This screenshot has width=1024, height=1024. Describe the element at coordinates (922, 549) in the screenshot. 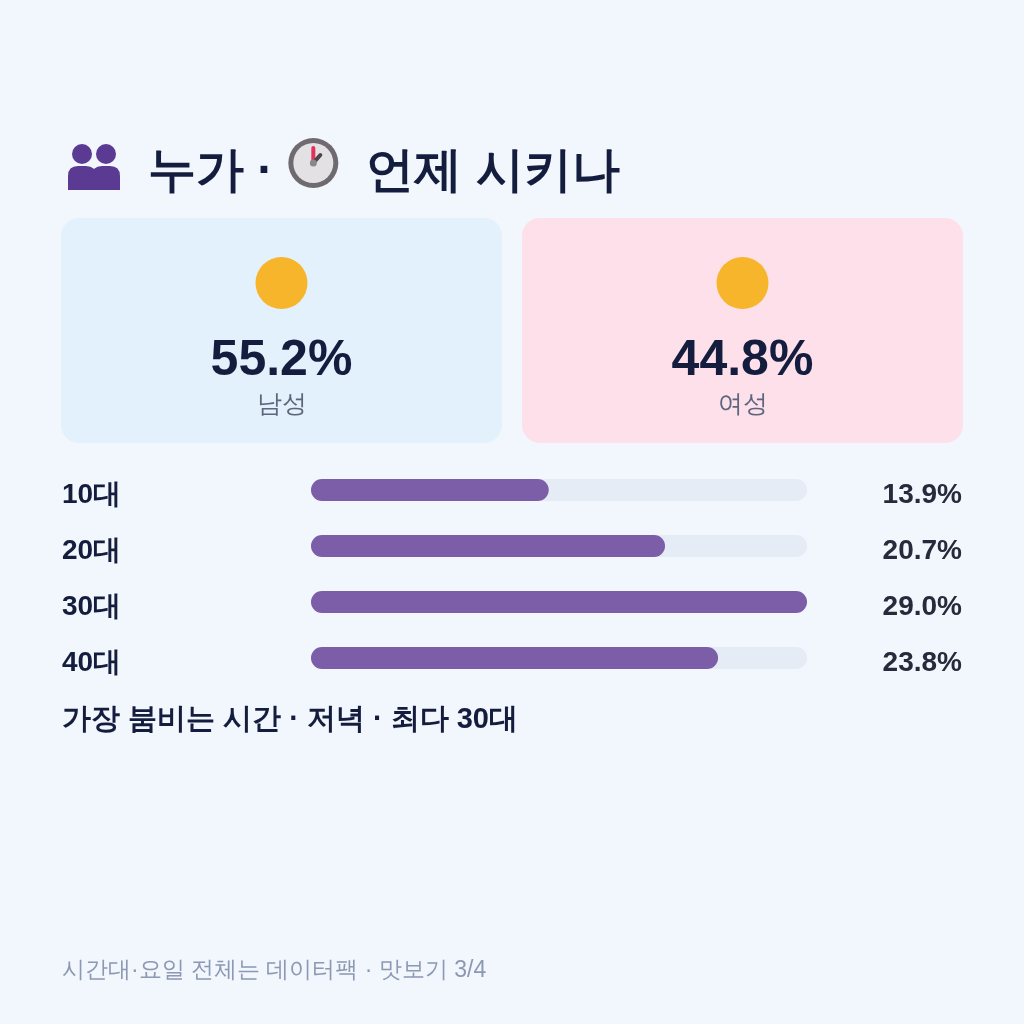

I see `data-label: 20.7%` at that location.